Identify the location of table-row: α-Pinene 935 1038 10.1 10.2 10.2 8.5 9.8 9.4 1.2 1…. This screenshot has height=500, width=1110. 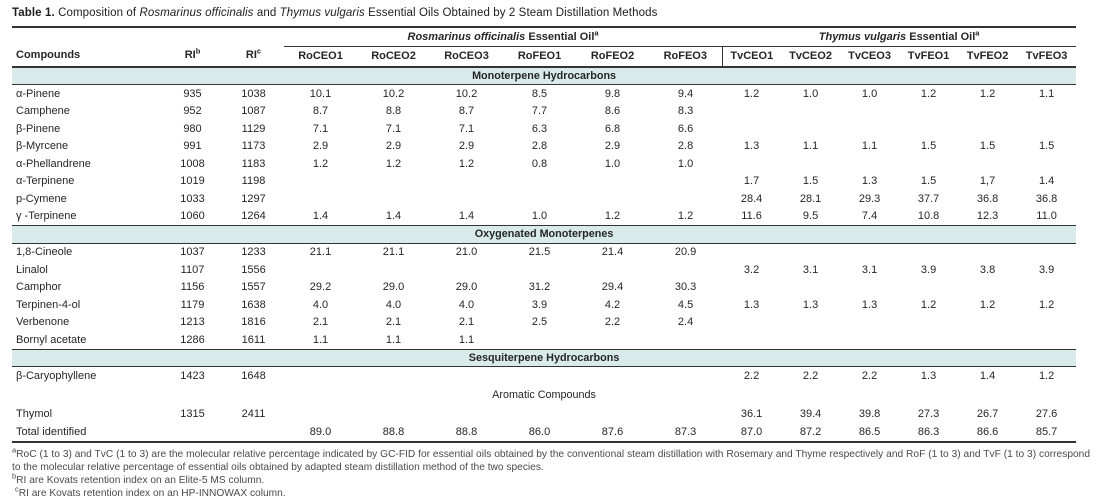
(544, 94).